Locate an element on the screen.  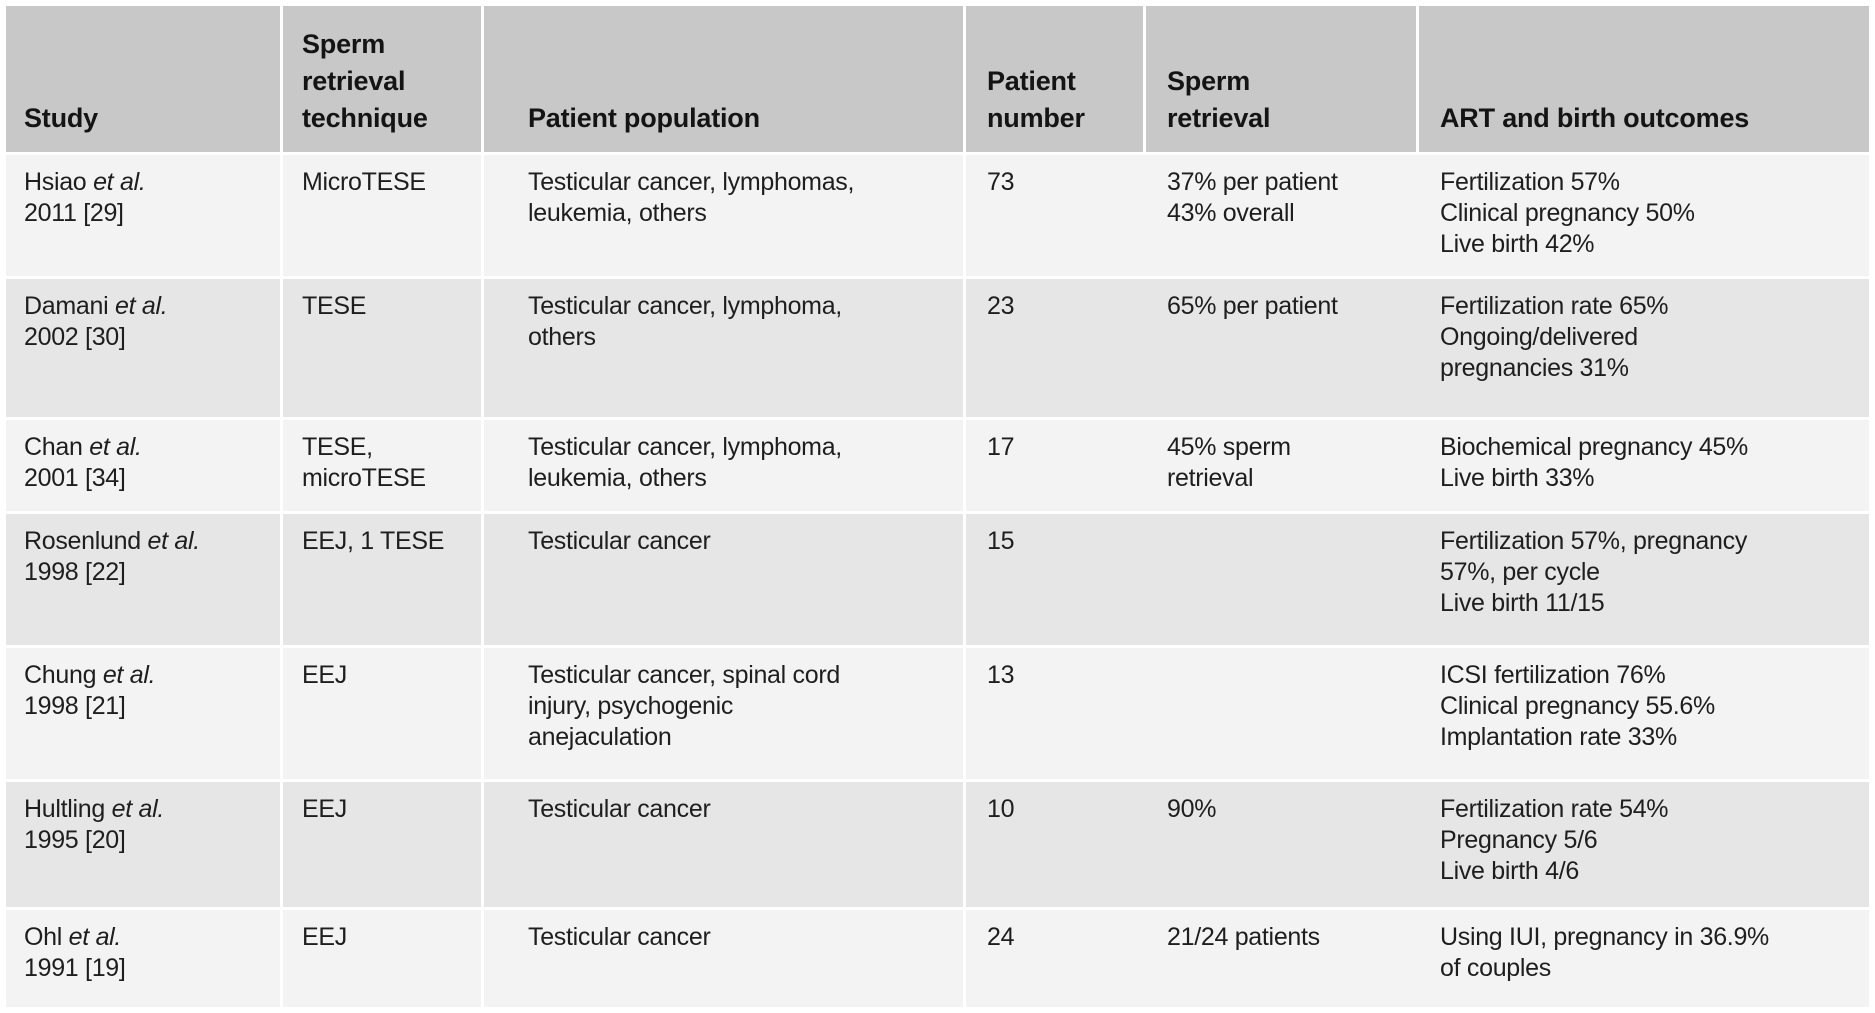
cell-line: injury, psychogenic is located at coordinates (631, 706).